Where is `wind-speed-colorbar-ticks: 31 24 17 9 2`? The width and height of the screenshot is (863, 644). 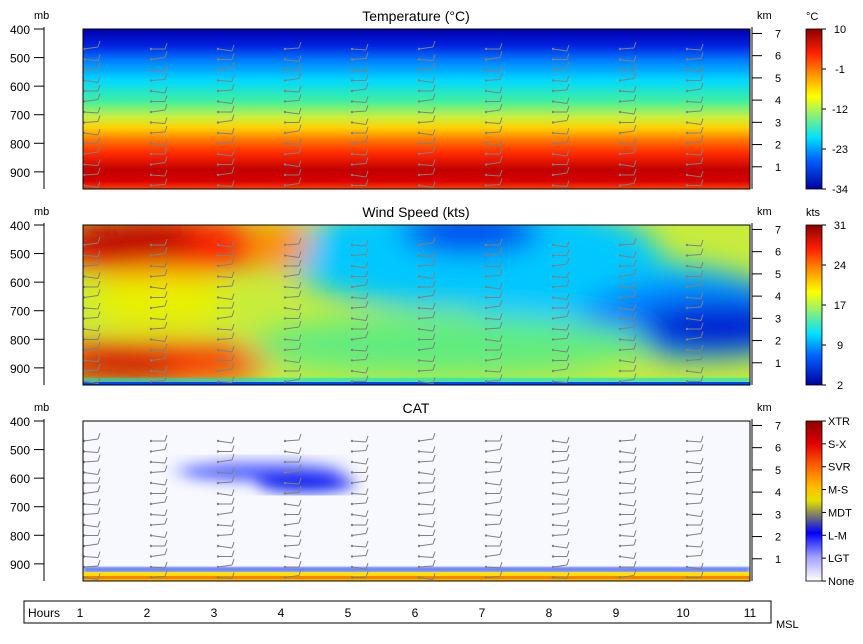
wind-speed-colorbar-ticks: 31 24 17 9 2 is located at coordinates (834, 306).